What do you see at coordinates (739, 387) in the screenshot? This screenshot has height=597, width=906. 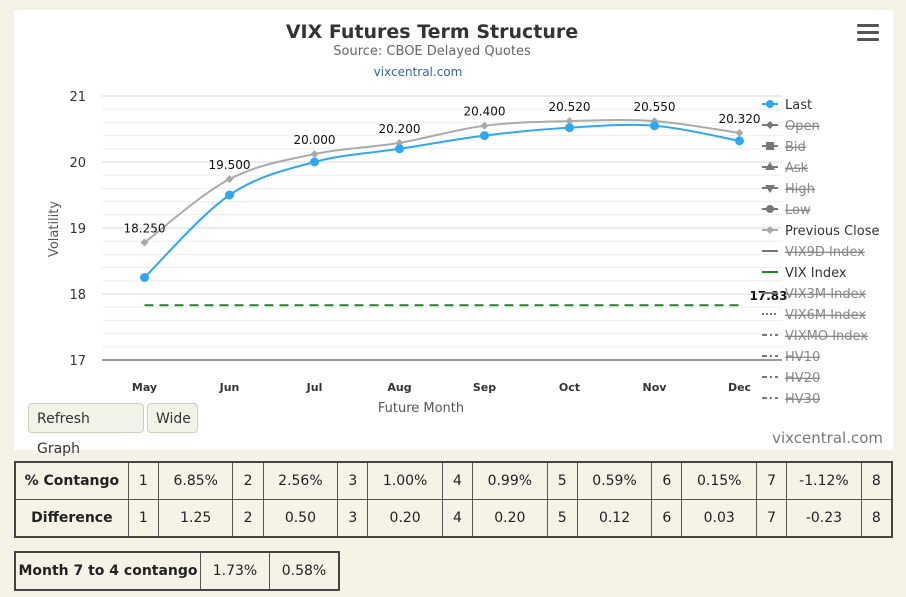 I see `x-tick-label: Dec` at bounding box center [739, 387].